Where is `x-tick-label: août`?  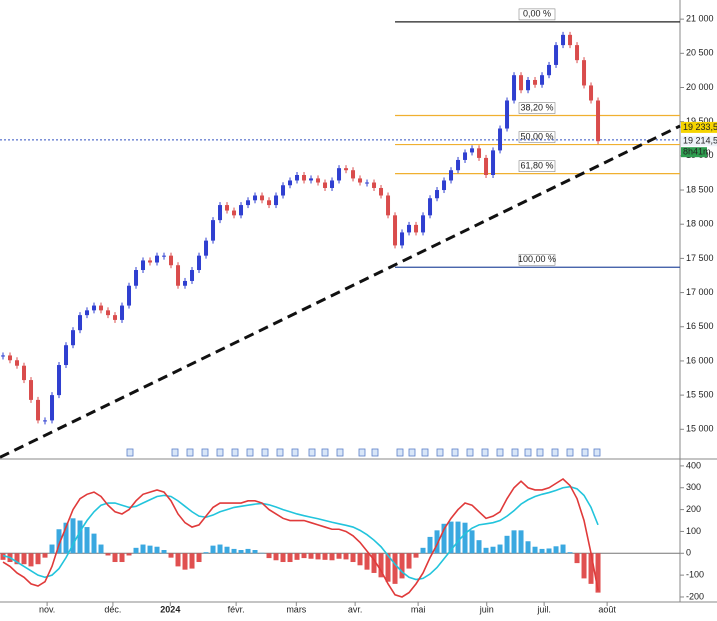
x-tick-label: août is located at coordinates (607, 609).